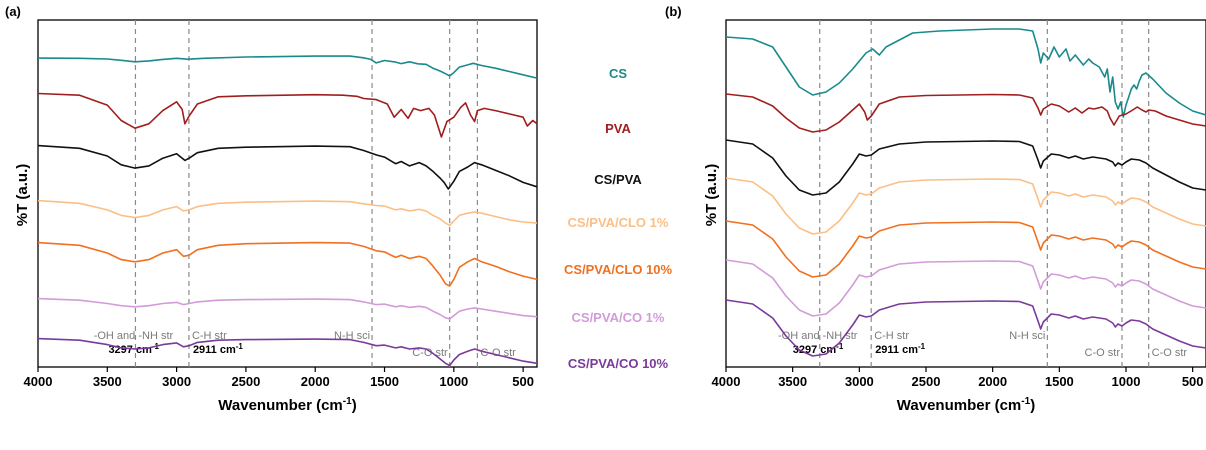 The width and height of the screenshot is (1206, 450). What do you see at coordinates (618, 269) in the screenshot?
I see `legend-label: CS/PVA/CLO 10%` at bounding box center [618, 269].